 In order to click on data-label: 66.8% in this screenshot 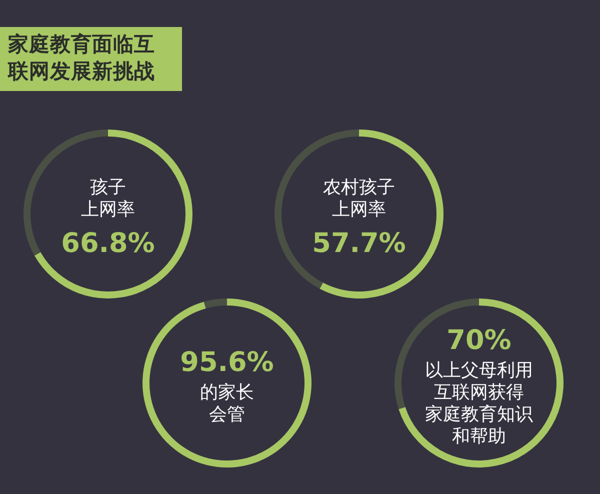, I will do `click(108, 243)`.